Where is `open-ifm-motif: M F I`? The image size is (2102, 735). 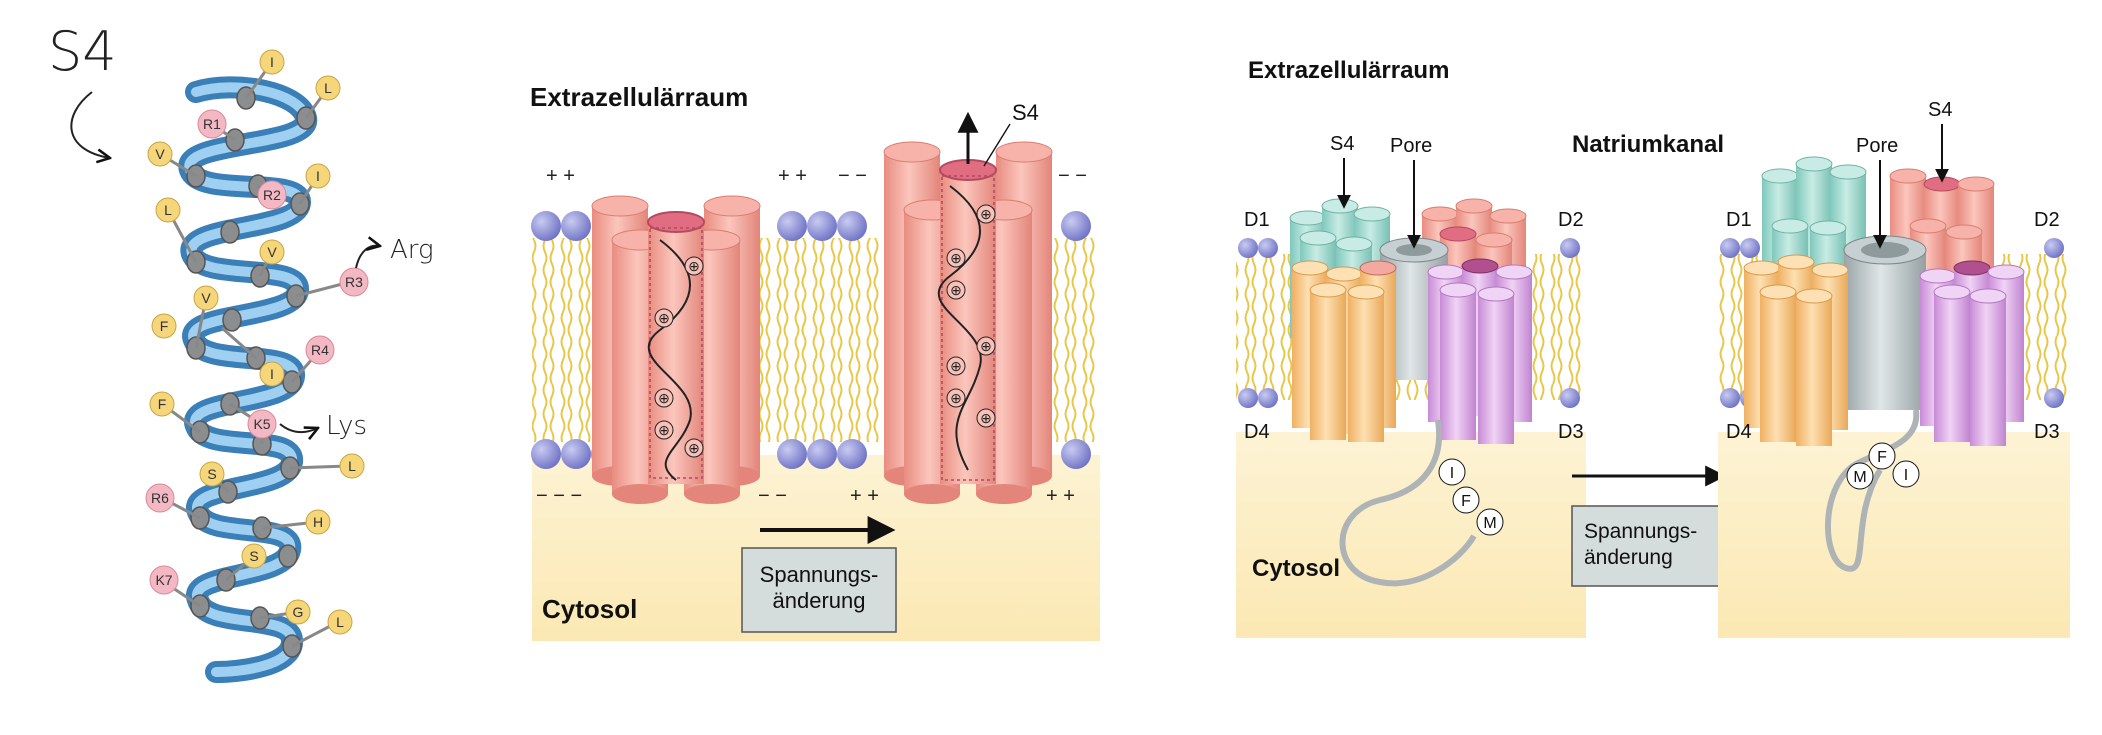
open-ifm-motif: M F I is located at coordinates (1883, 466).